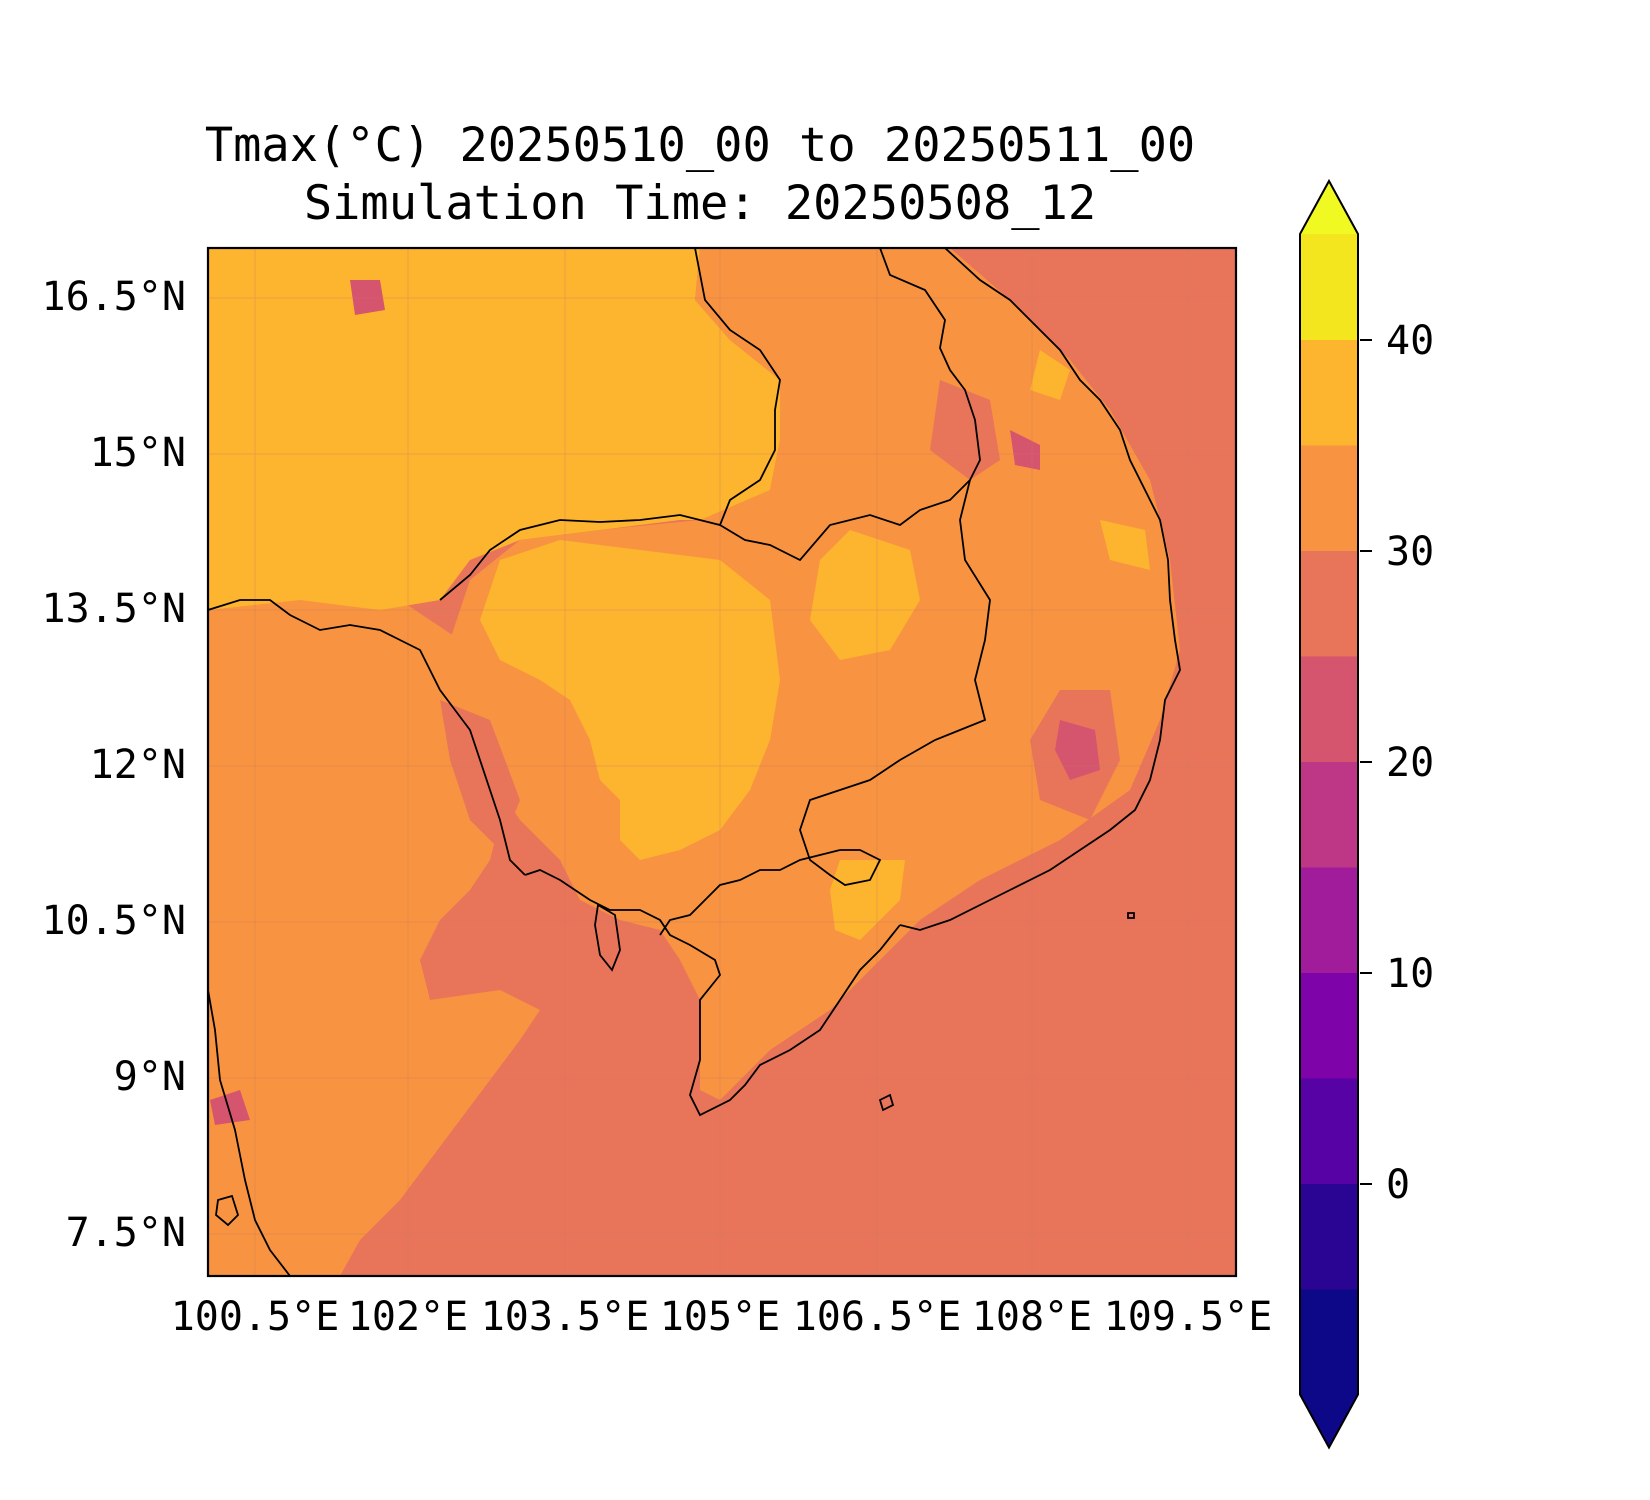  Describe the element at coordinates (700, 203) in the screenshot. I see `map-subtitle: Simulation Time: 20250508_12` at that location.